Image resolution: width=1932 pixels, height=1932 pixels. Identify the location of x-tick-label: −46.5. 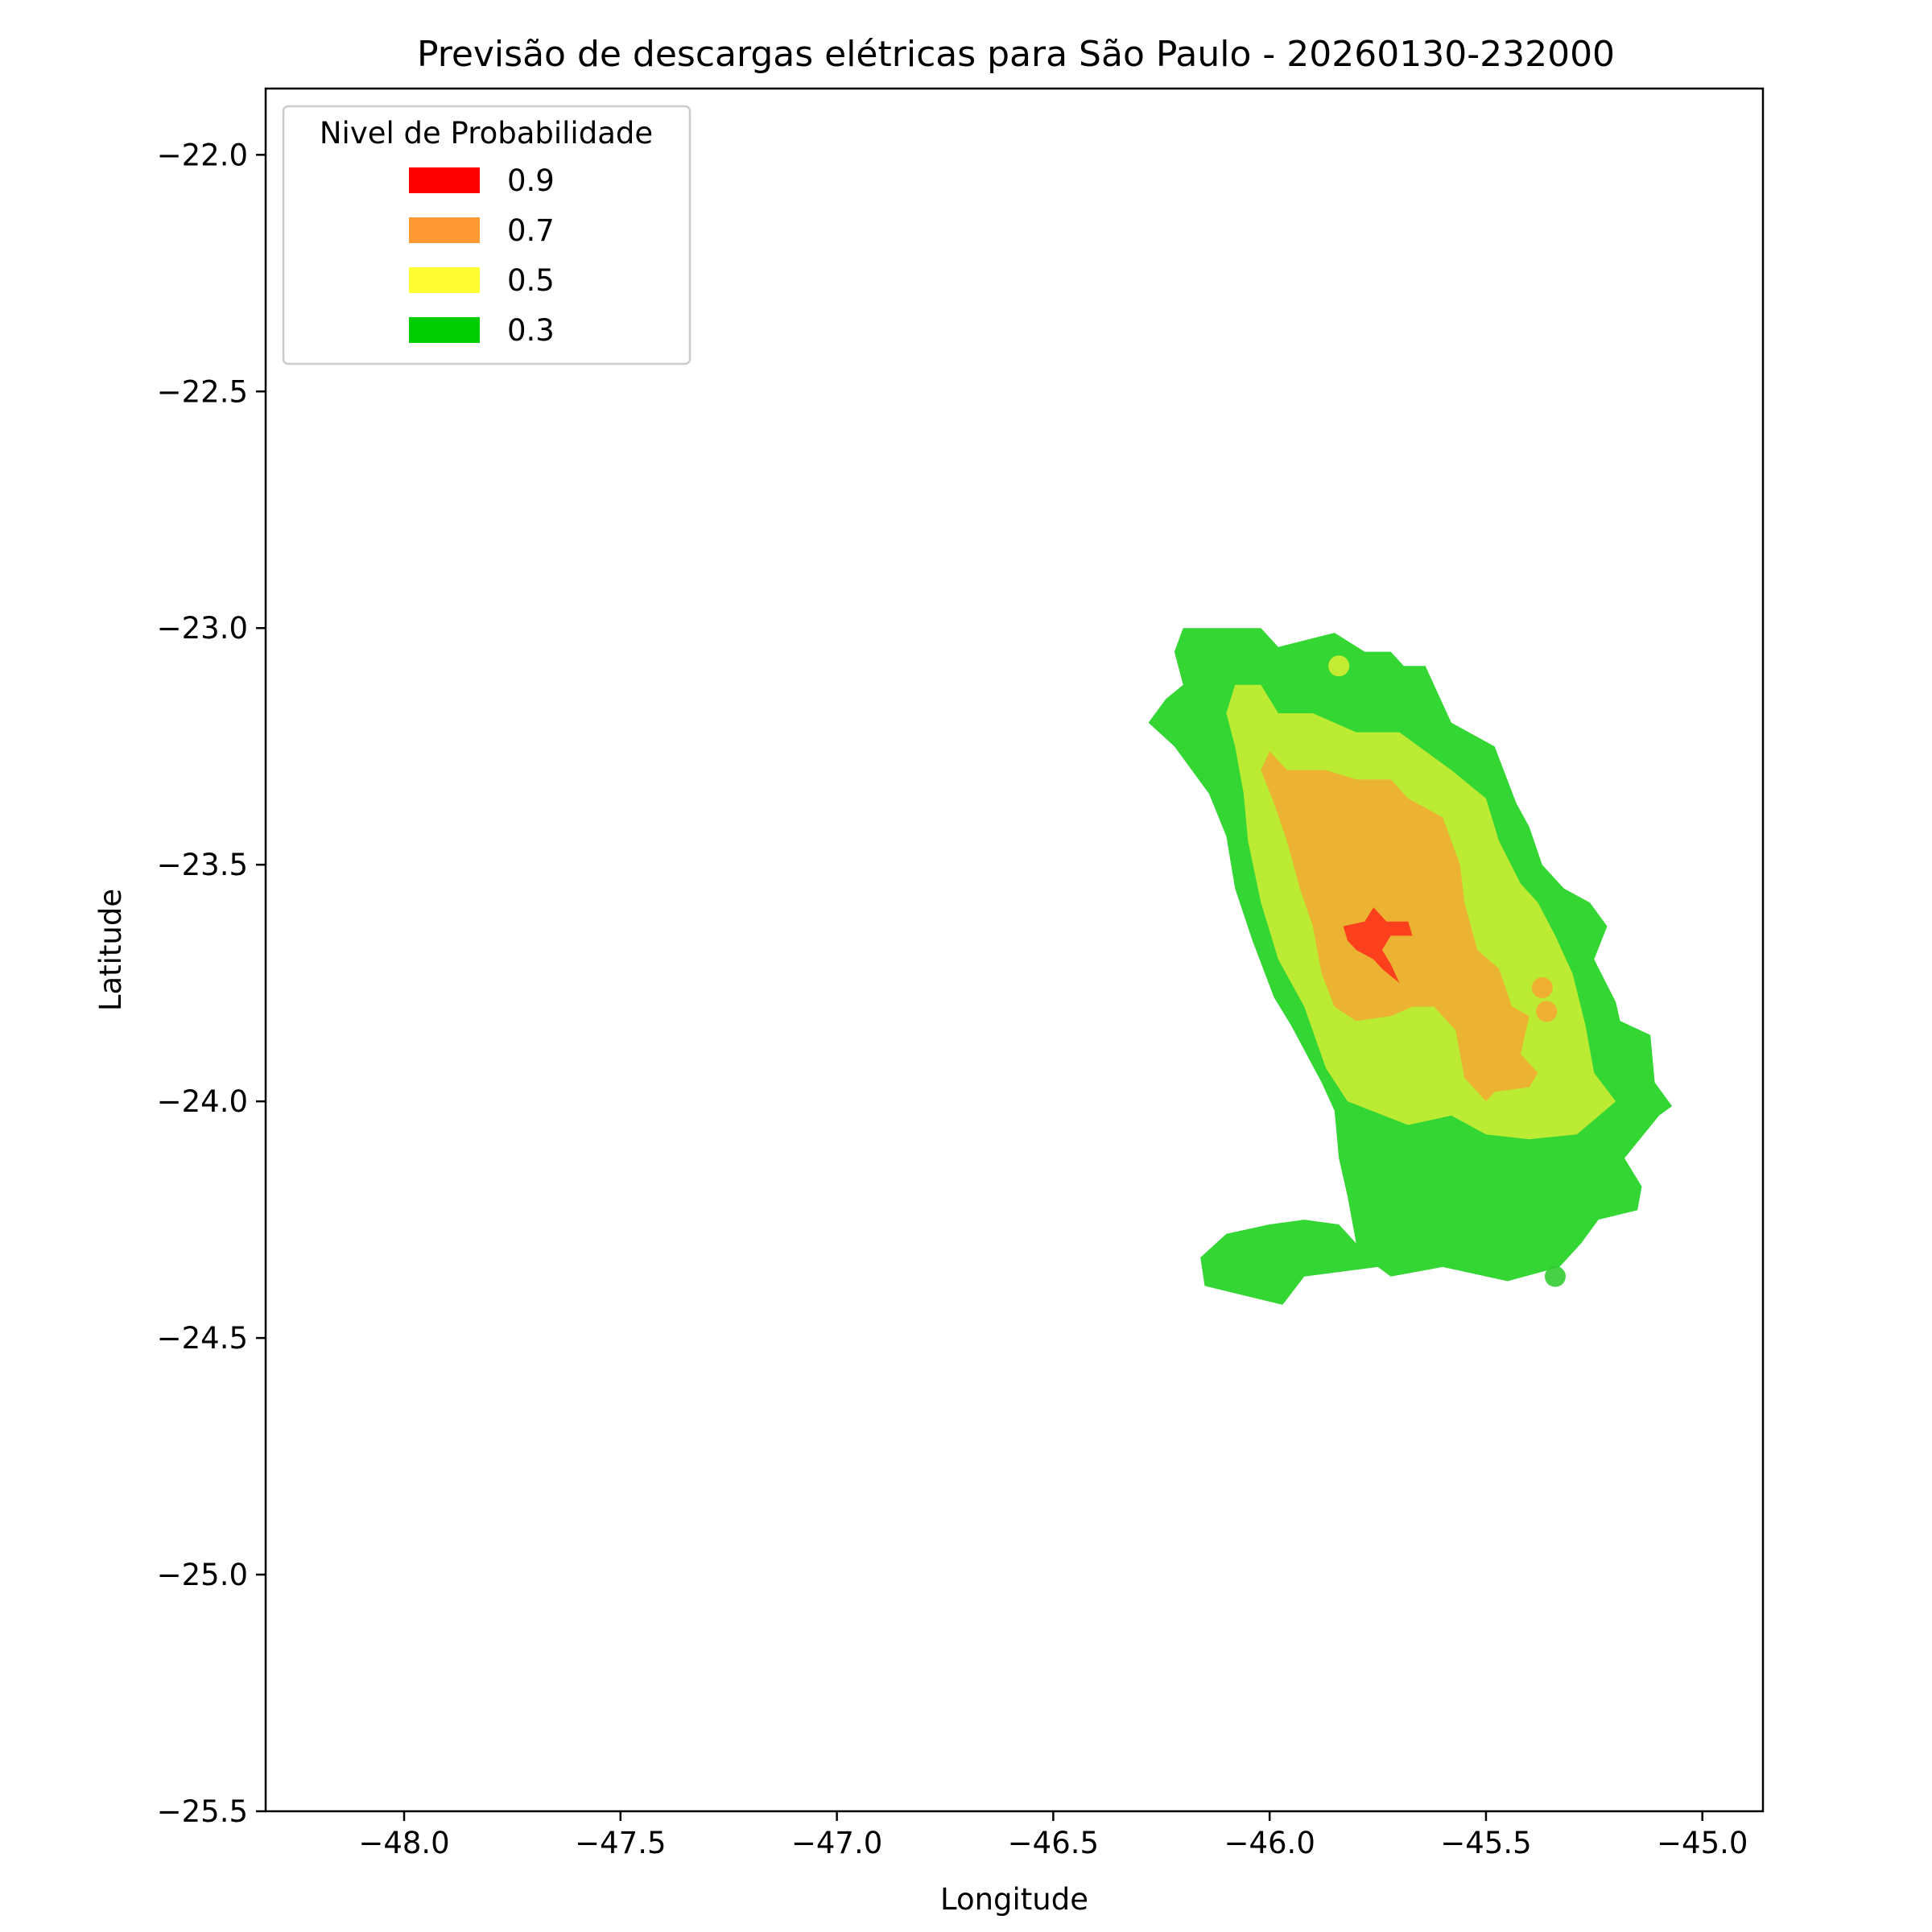
(1053, 1843).